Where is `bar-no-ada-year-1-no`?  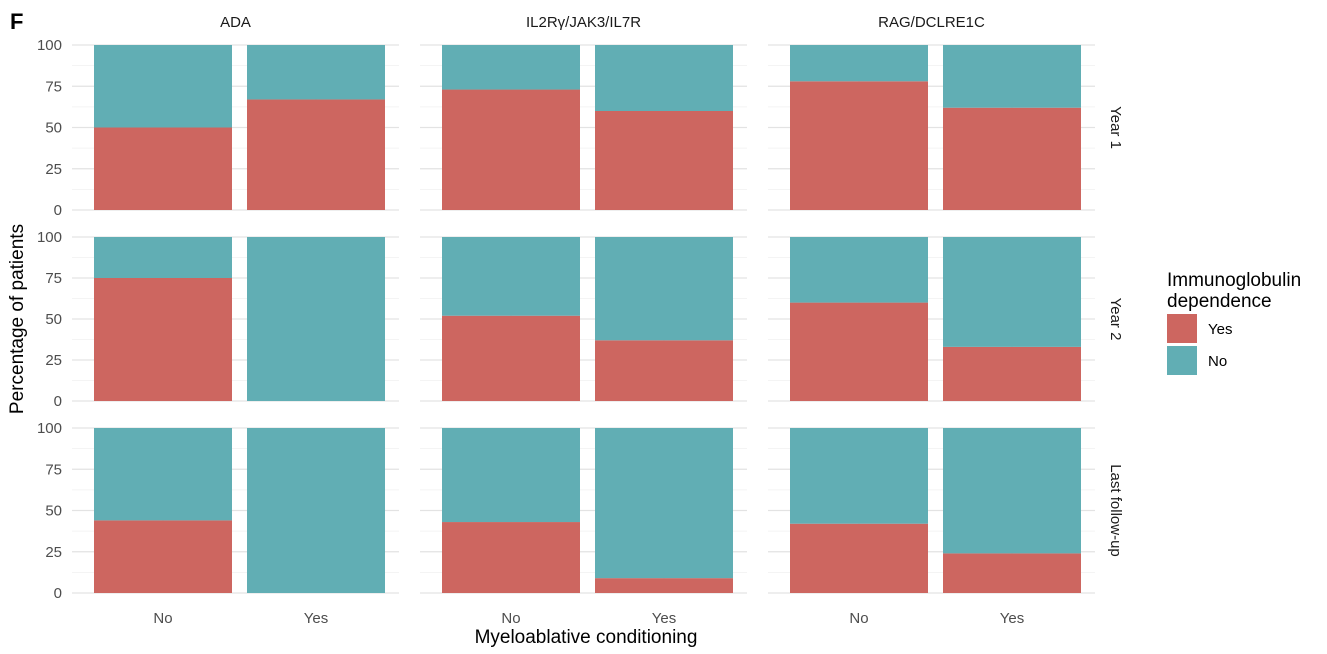
bar-no-ada-year-1-no is located at coordinates (163, 86).